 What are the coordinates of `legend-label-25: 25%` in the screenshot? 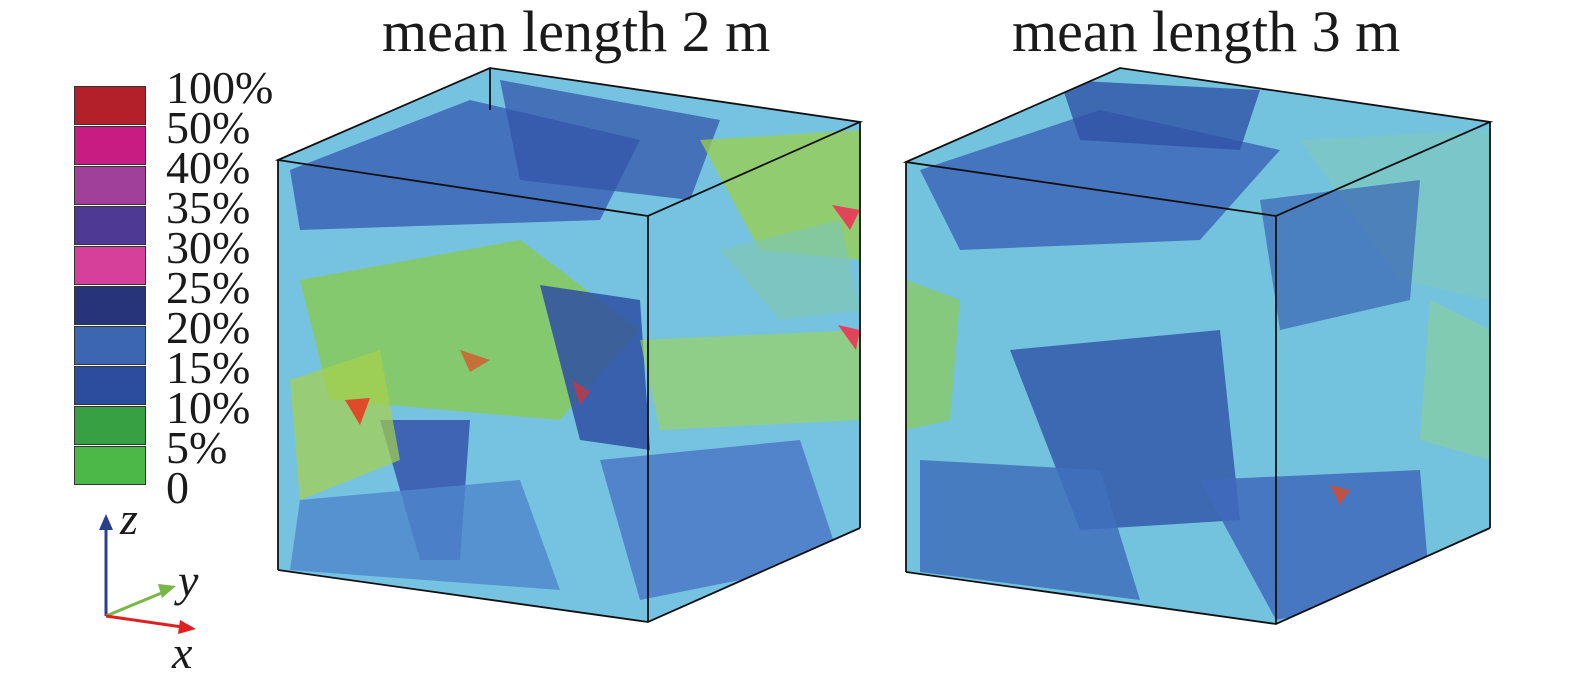 It's located at (208, 287).